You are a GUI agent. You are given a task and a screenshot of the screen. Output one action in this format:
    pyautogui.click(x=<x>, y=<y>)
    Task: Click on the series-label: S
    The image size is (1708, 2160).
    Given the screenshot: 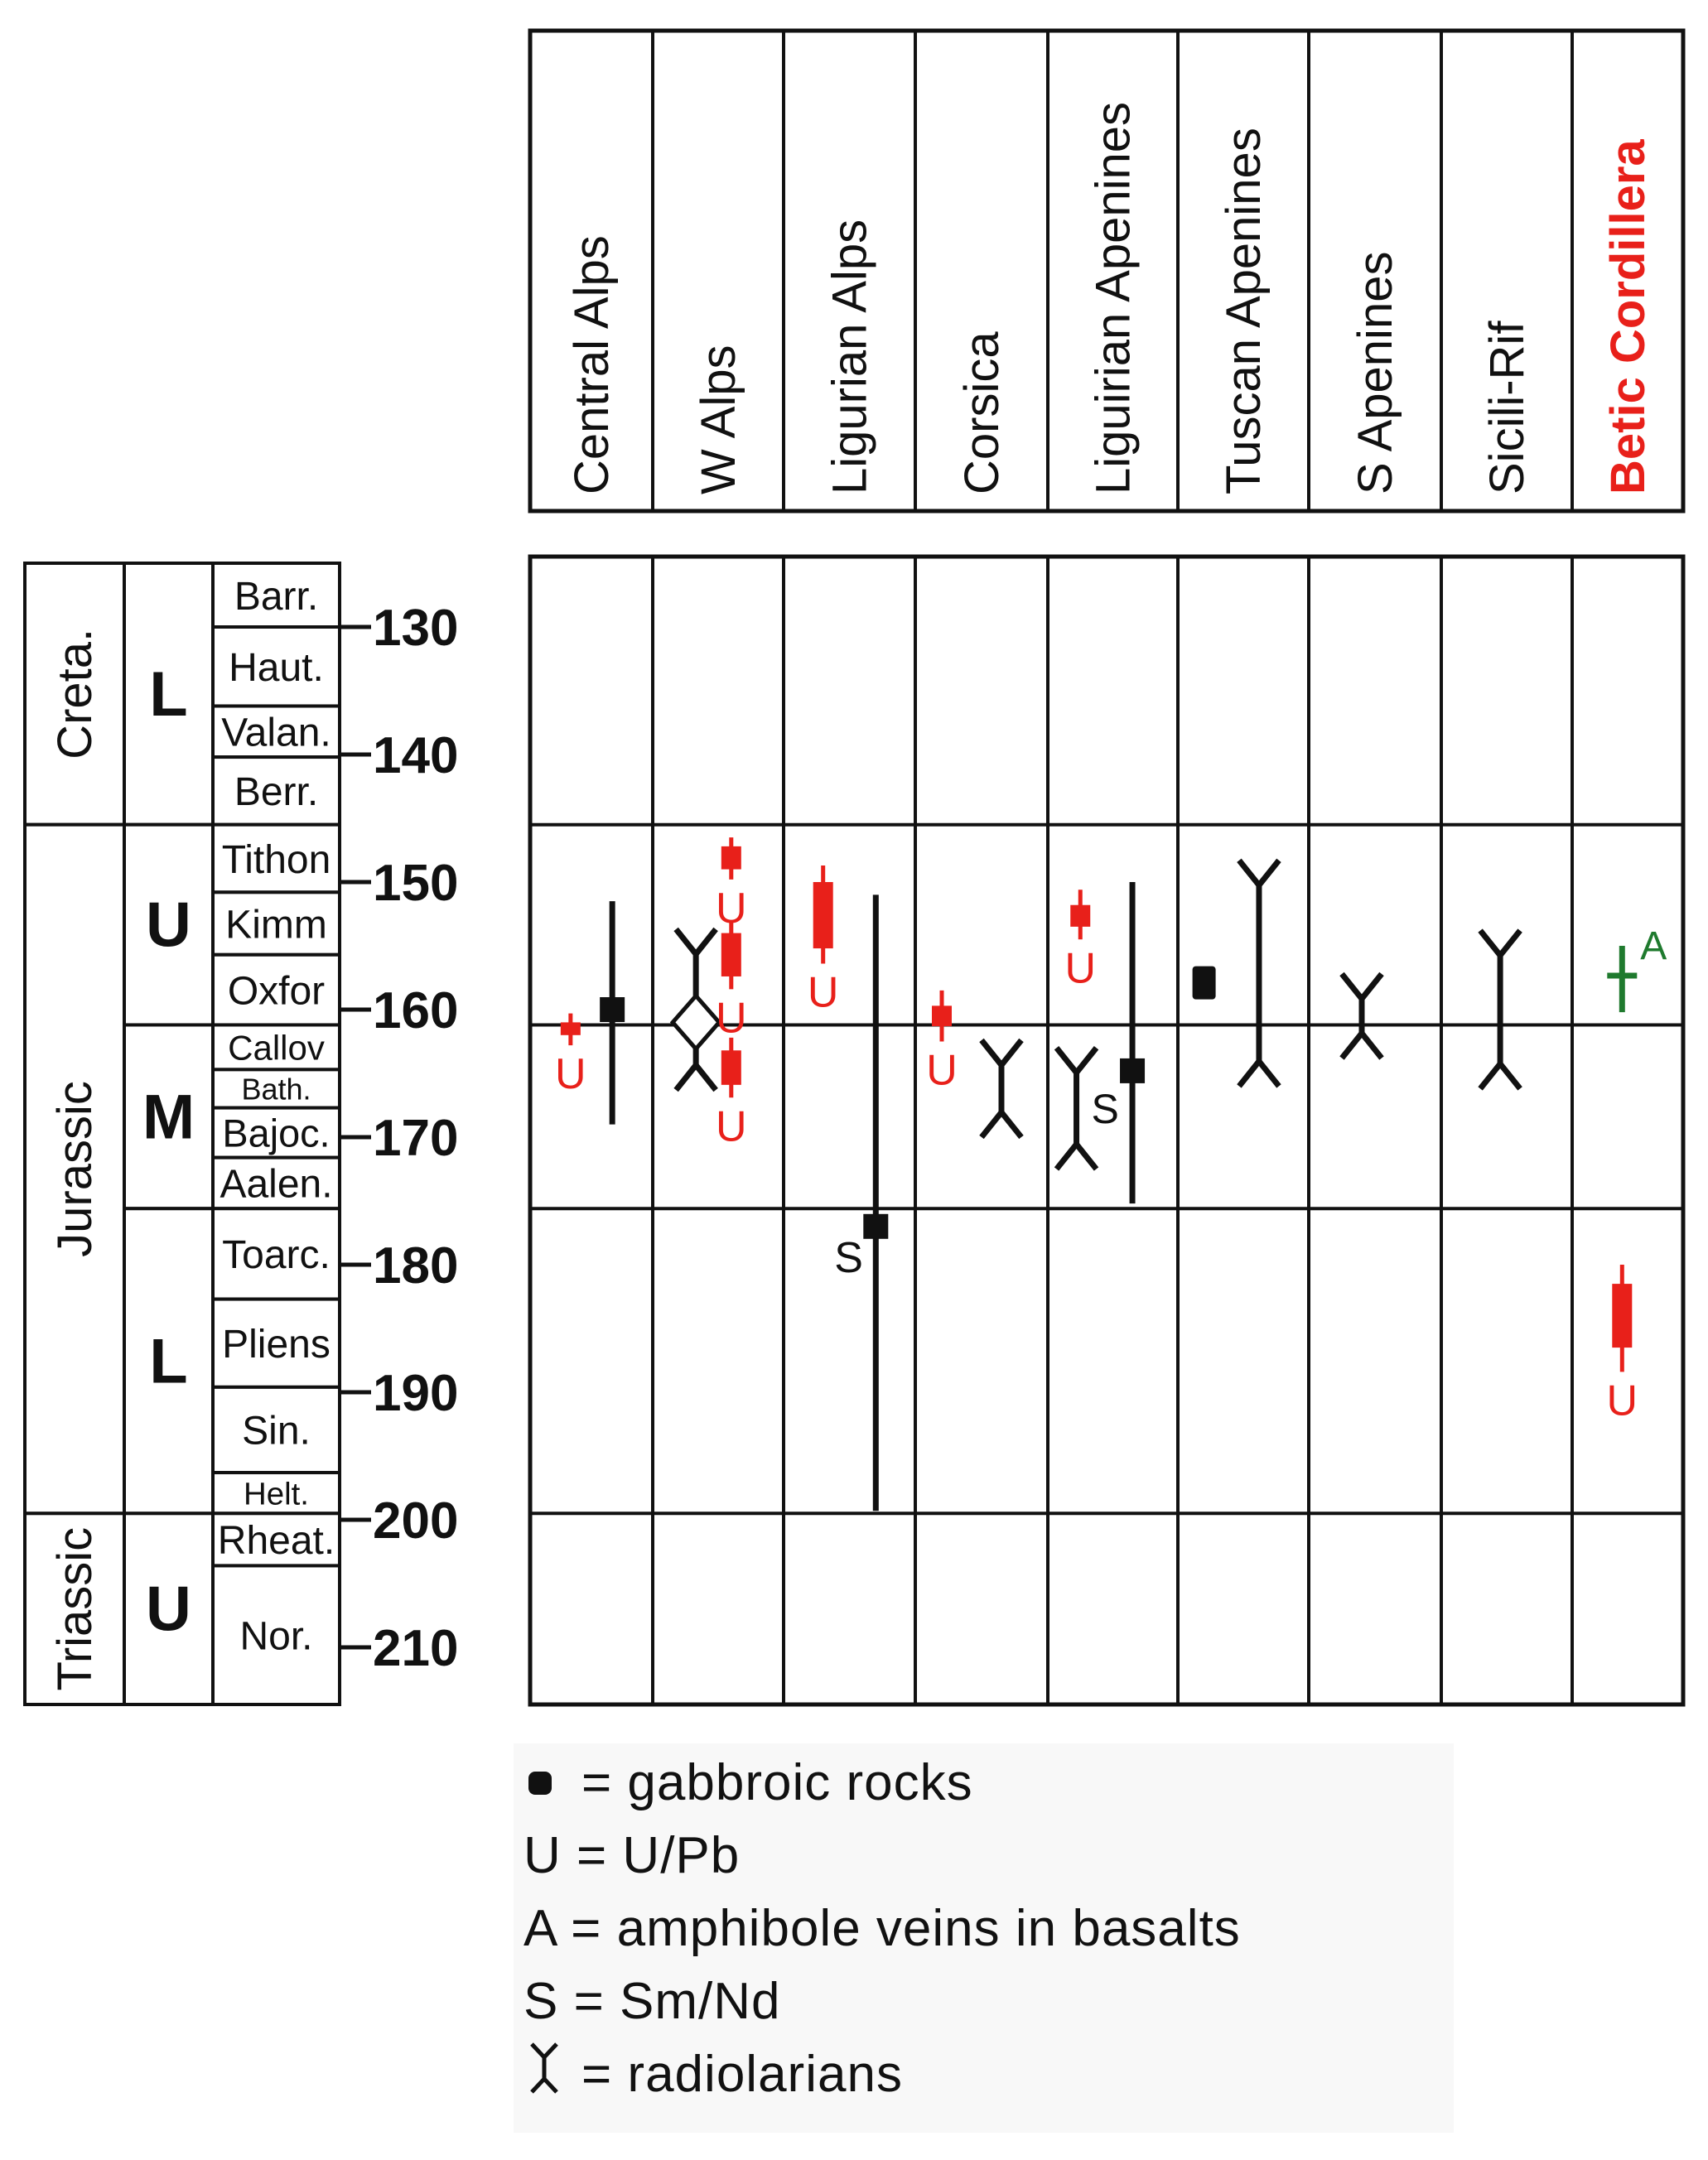 What is the action you would take?
    pyautogui.click(x=1105, y=1109)
    